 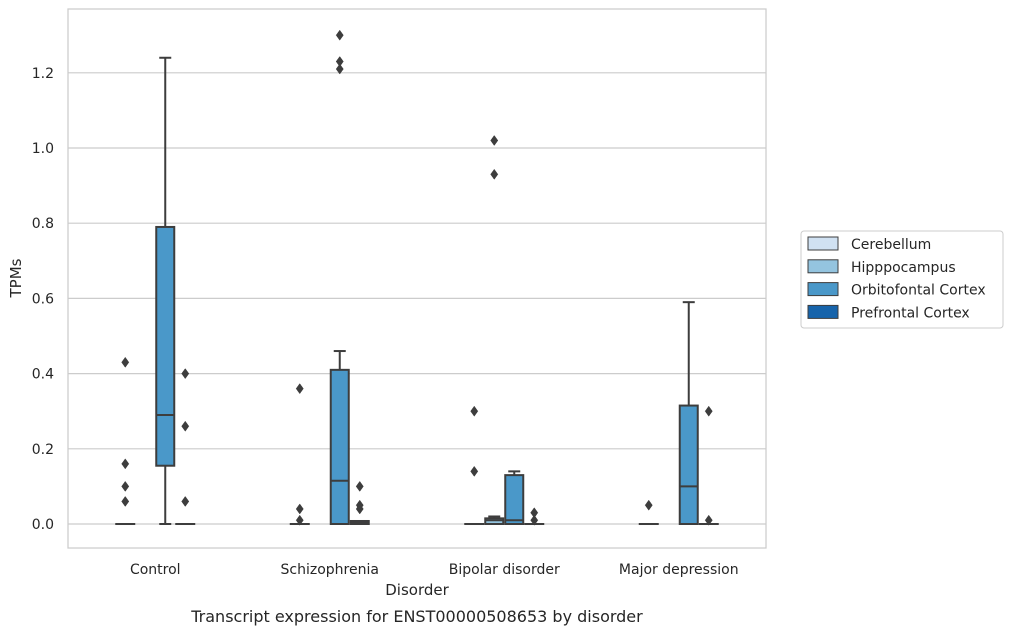 I want to click on legend-item: Hipppocampus, so click(x=881, y=267).